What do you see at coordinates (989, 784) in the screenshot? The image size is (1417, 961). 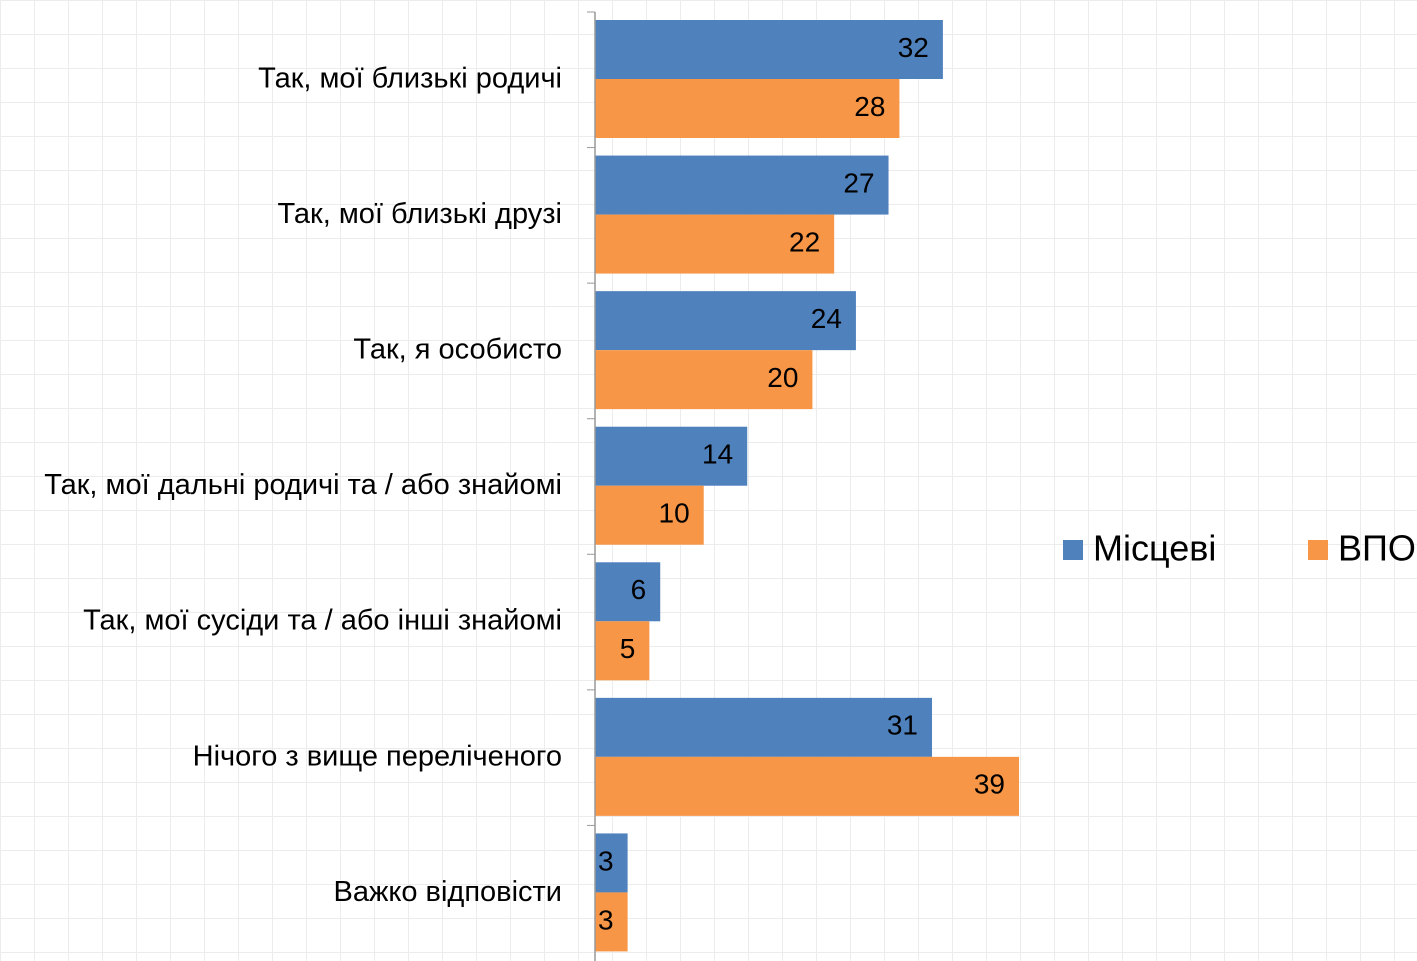 I see `data-label: 39` at bounding box center [989, 784].